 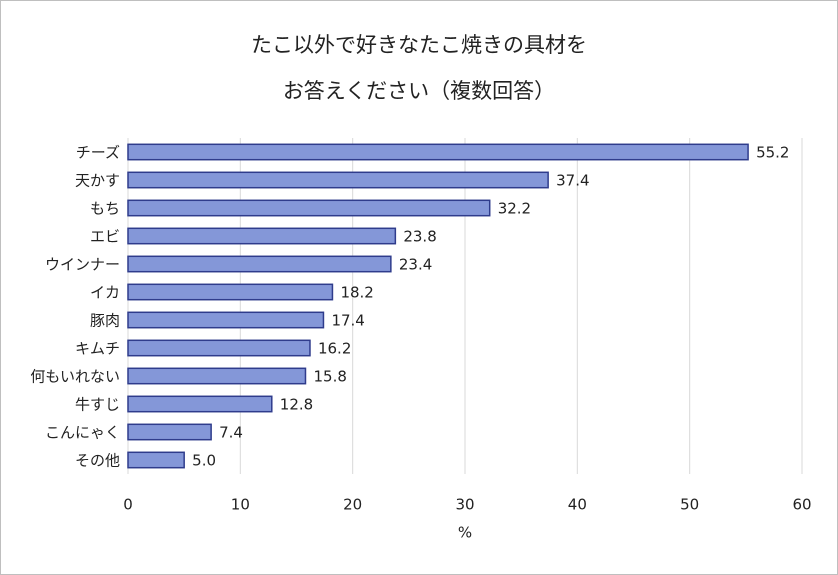 I want to click on x-tick-label: 30, so click(x=464, y=505).